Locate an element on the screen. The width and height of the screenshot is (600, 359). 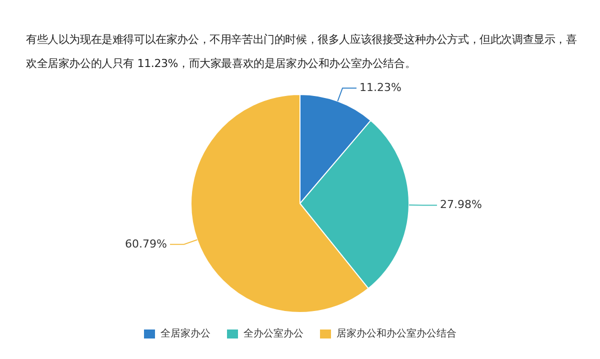
data-label: 11.23% is located at coordinates (381, 87).